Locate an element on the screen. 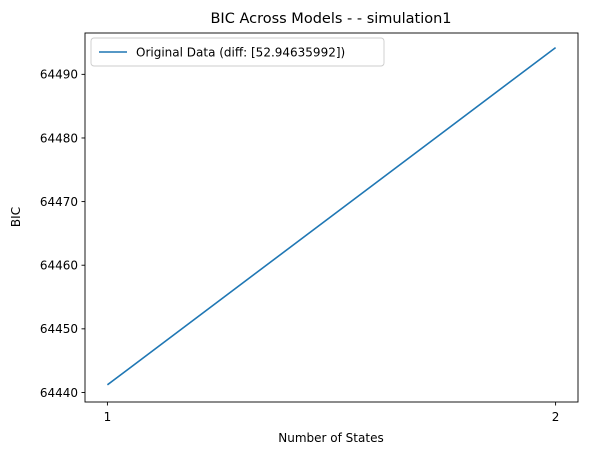 This screenshot has width=589, height=455. y-axis-label: BIC is located at coordinates (16, 217).